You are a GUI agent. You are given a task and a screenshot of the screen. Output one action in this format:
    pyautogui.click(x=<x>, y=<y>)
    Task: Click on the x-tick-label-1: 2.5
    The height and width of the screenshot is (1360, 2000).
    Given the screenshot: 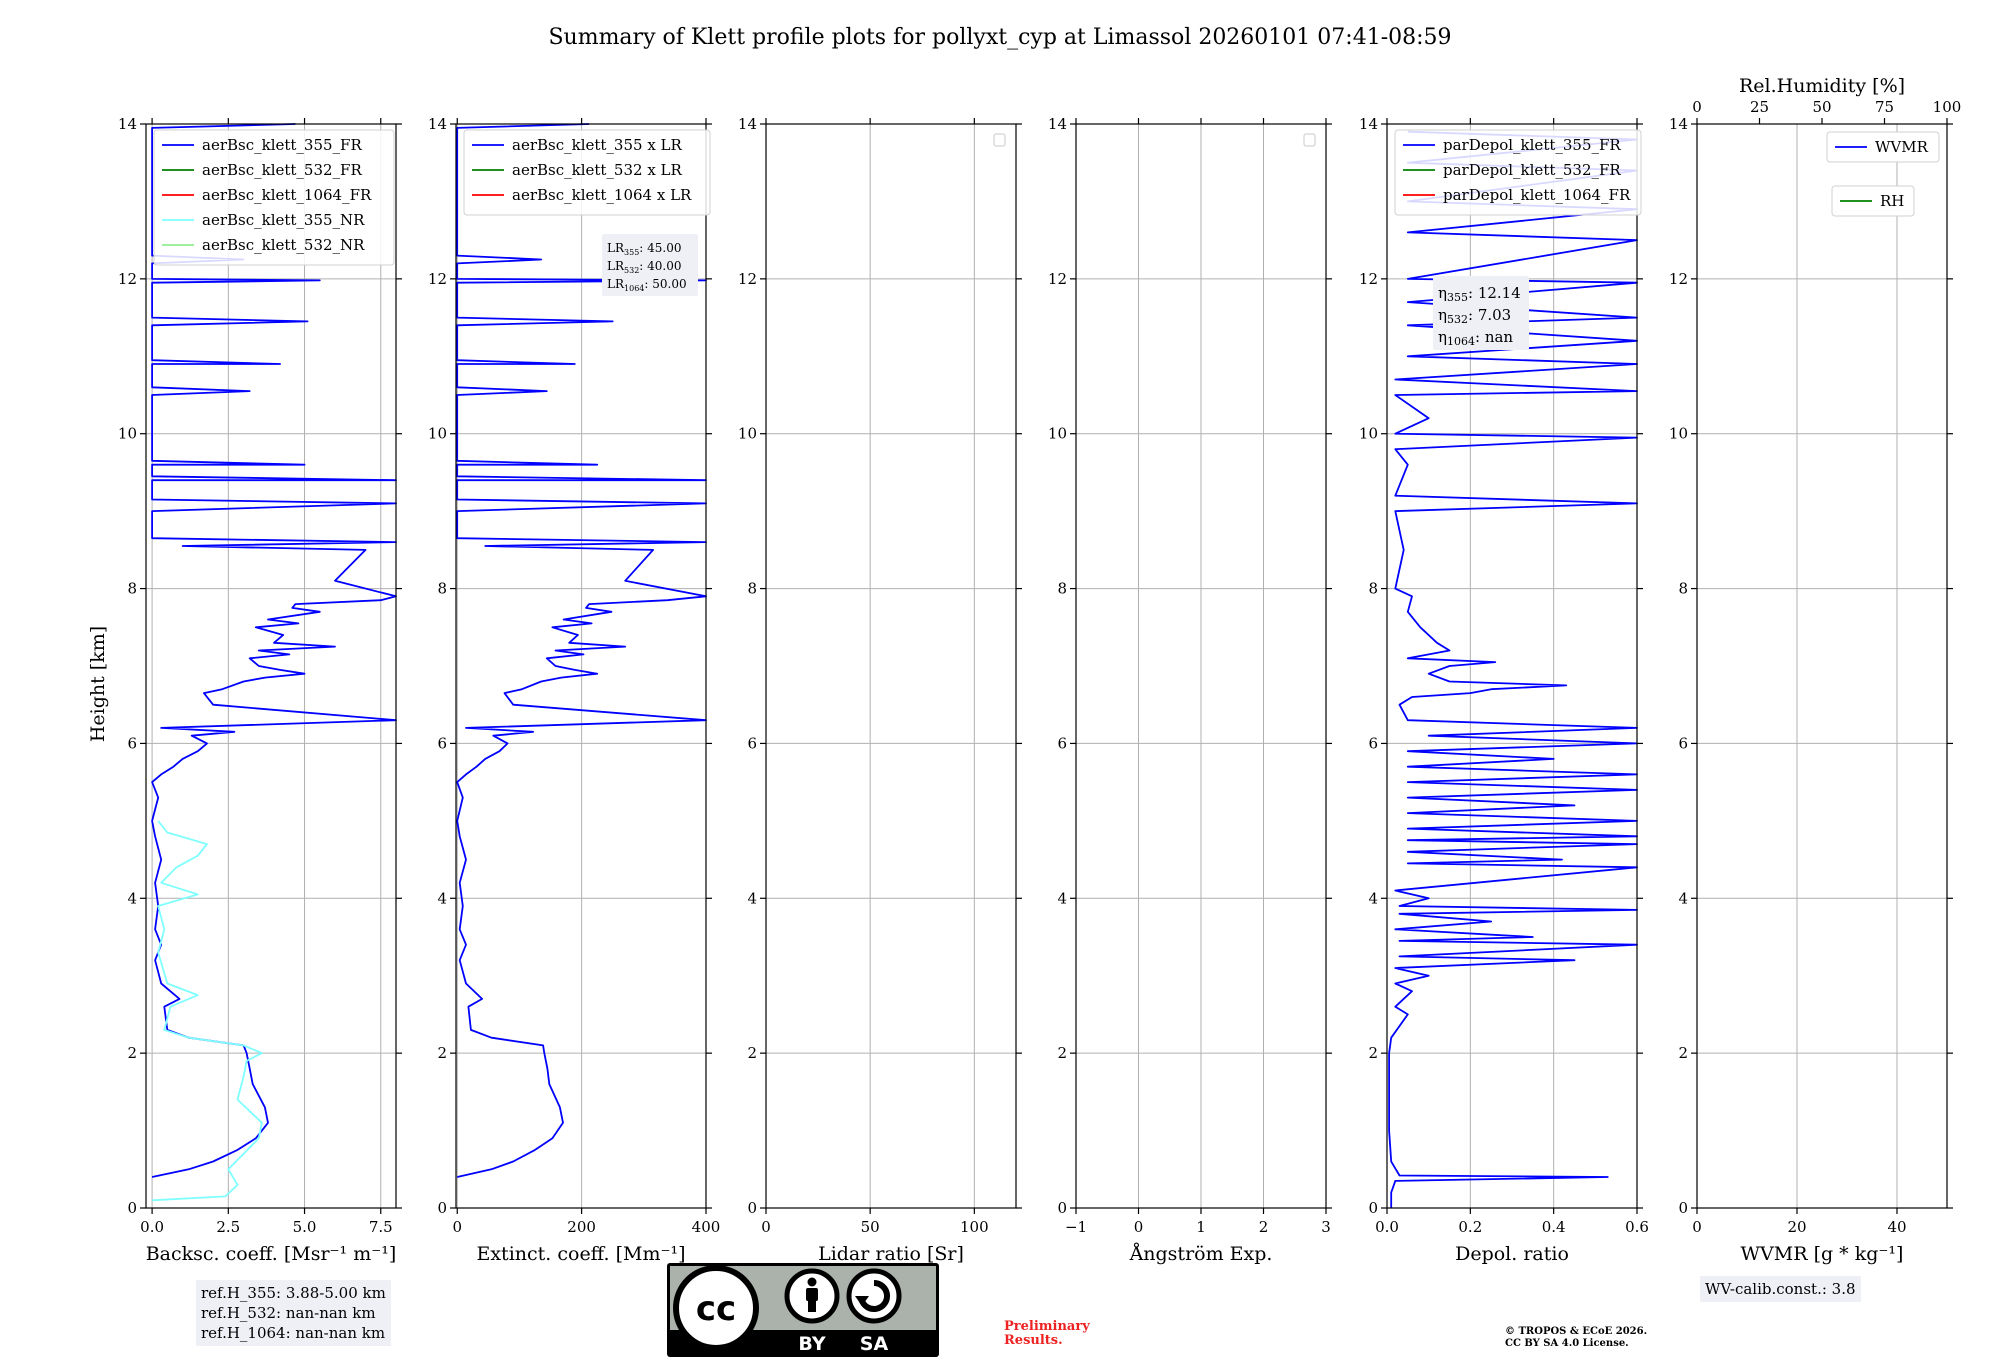 What is the action you would take?
    pyautogui.click(x=228, y=1227)
    